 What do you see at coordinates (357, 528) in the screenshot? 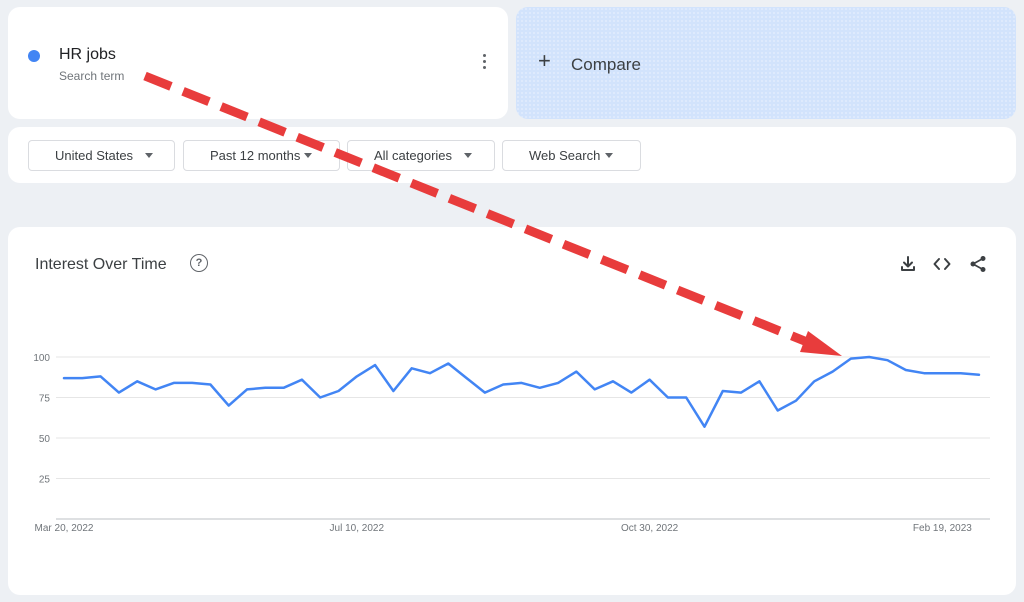
I see `x-tick-label: Jul 10, 2022` at bounding box center [357, 528].